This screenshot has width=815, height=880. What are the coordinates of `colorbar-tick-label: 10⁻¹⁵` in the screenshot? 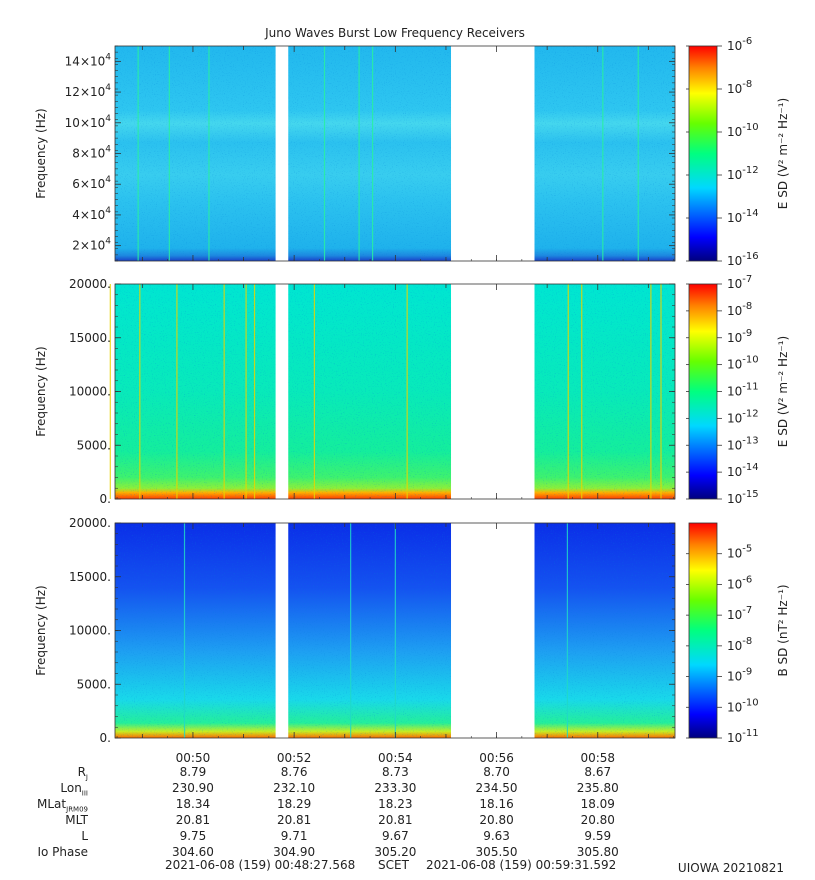 It's located at (743, 497).